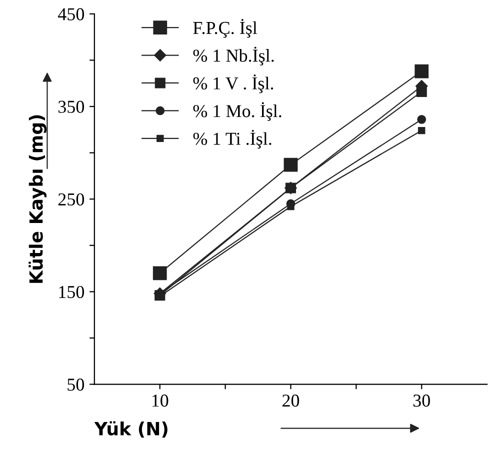 The height and width of the screenshot is (463, 497). Describe the element at coordinates (76, 384) in the screenshot. I see `y-tick-label: 50` at that location.